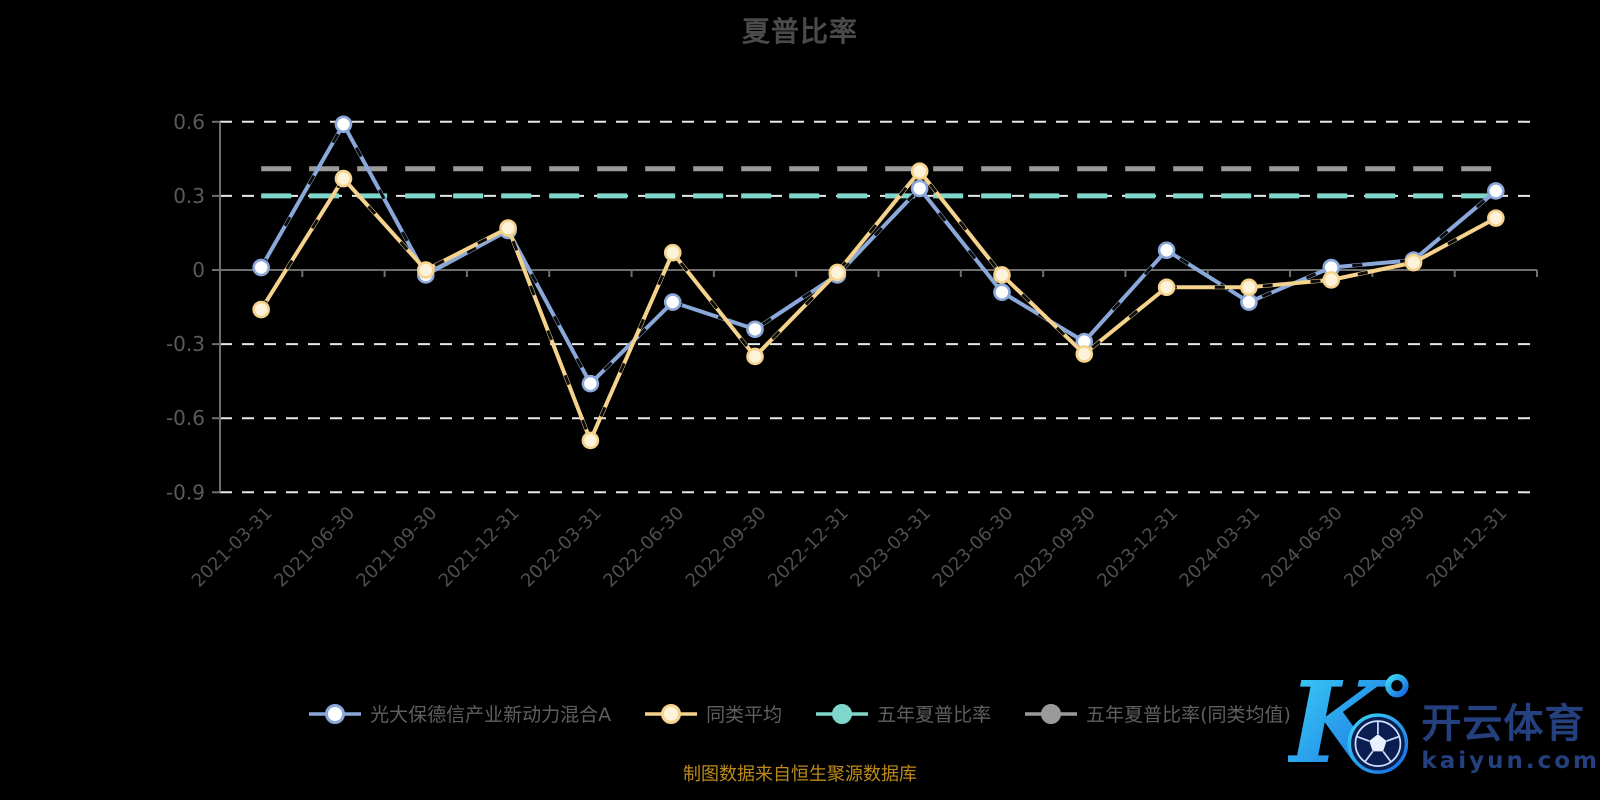  I want to click on legend-label: 同类平均, so click(744, 715).